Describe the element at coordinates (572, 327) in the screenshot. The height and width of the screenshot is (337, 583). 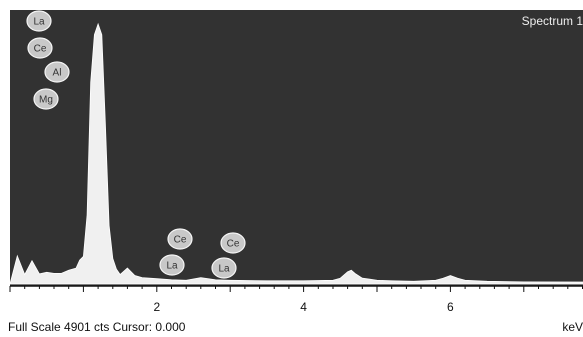
I see `x-axis-unit-label: keV` at that location.